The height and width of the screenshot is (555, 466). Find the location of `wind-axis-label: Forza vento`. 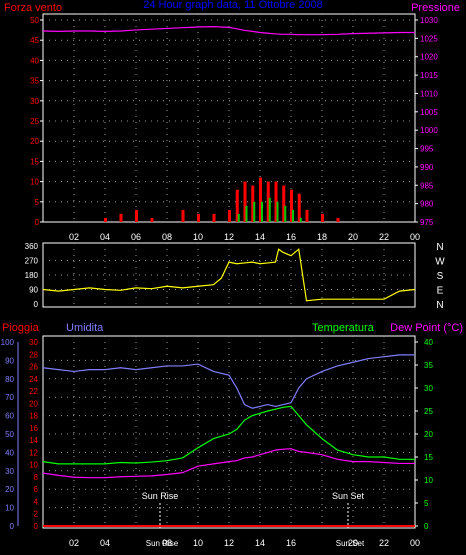

wind-axis-label: Forza vento is located at coordinates (33, 8).